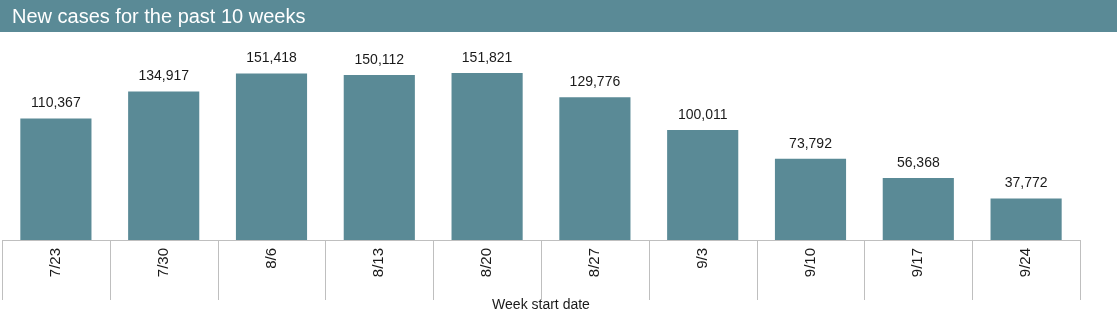 The height and width of the screenshot is (318, 1120). Describe the element at coordinates (486, 263) in the screenshot. I see `x-tick-label: 8/20` at that location.